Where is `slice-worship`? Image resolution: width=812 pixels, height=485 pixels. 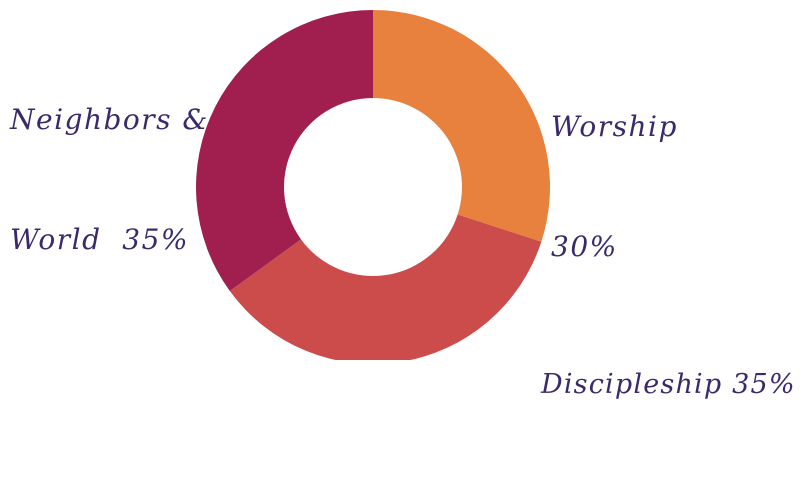 slice-worship is located at coordinates (461, 126).